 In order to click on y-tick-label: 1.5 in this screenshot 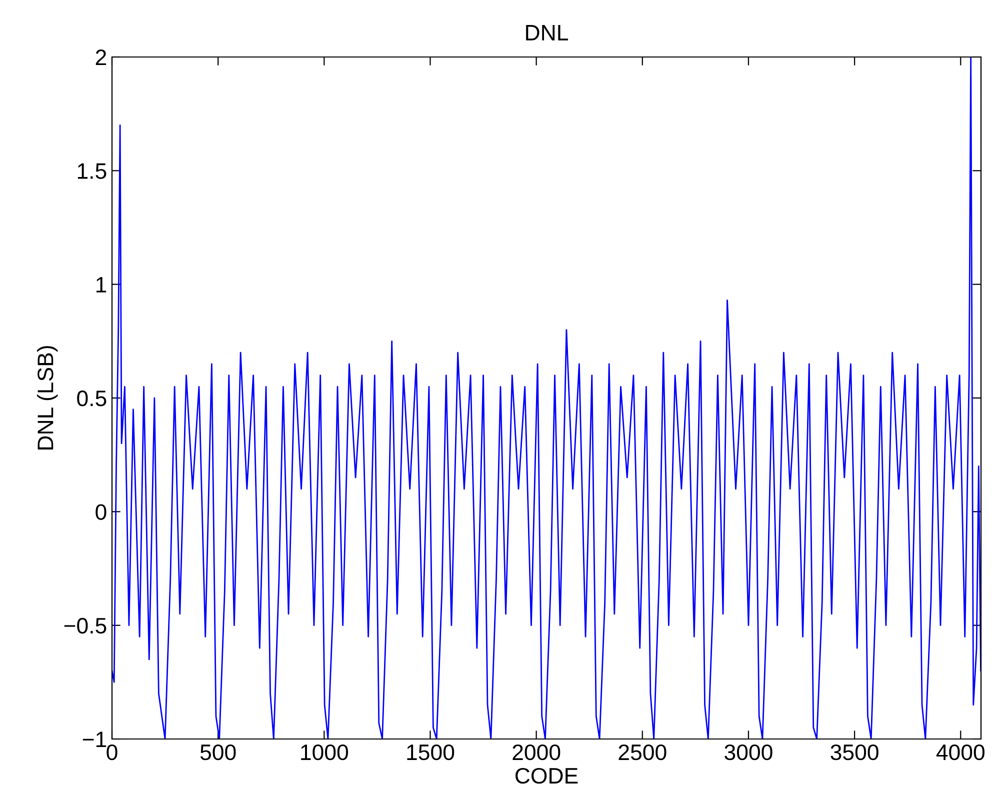, I will do `click(92, 171)`.